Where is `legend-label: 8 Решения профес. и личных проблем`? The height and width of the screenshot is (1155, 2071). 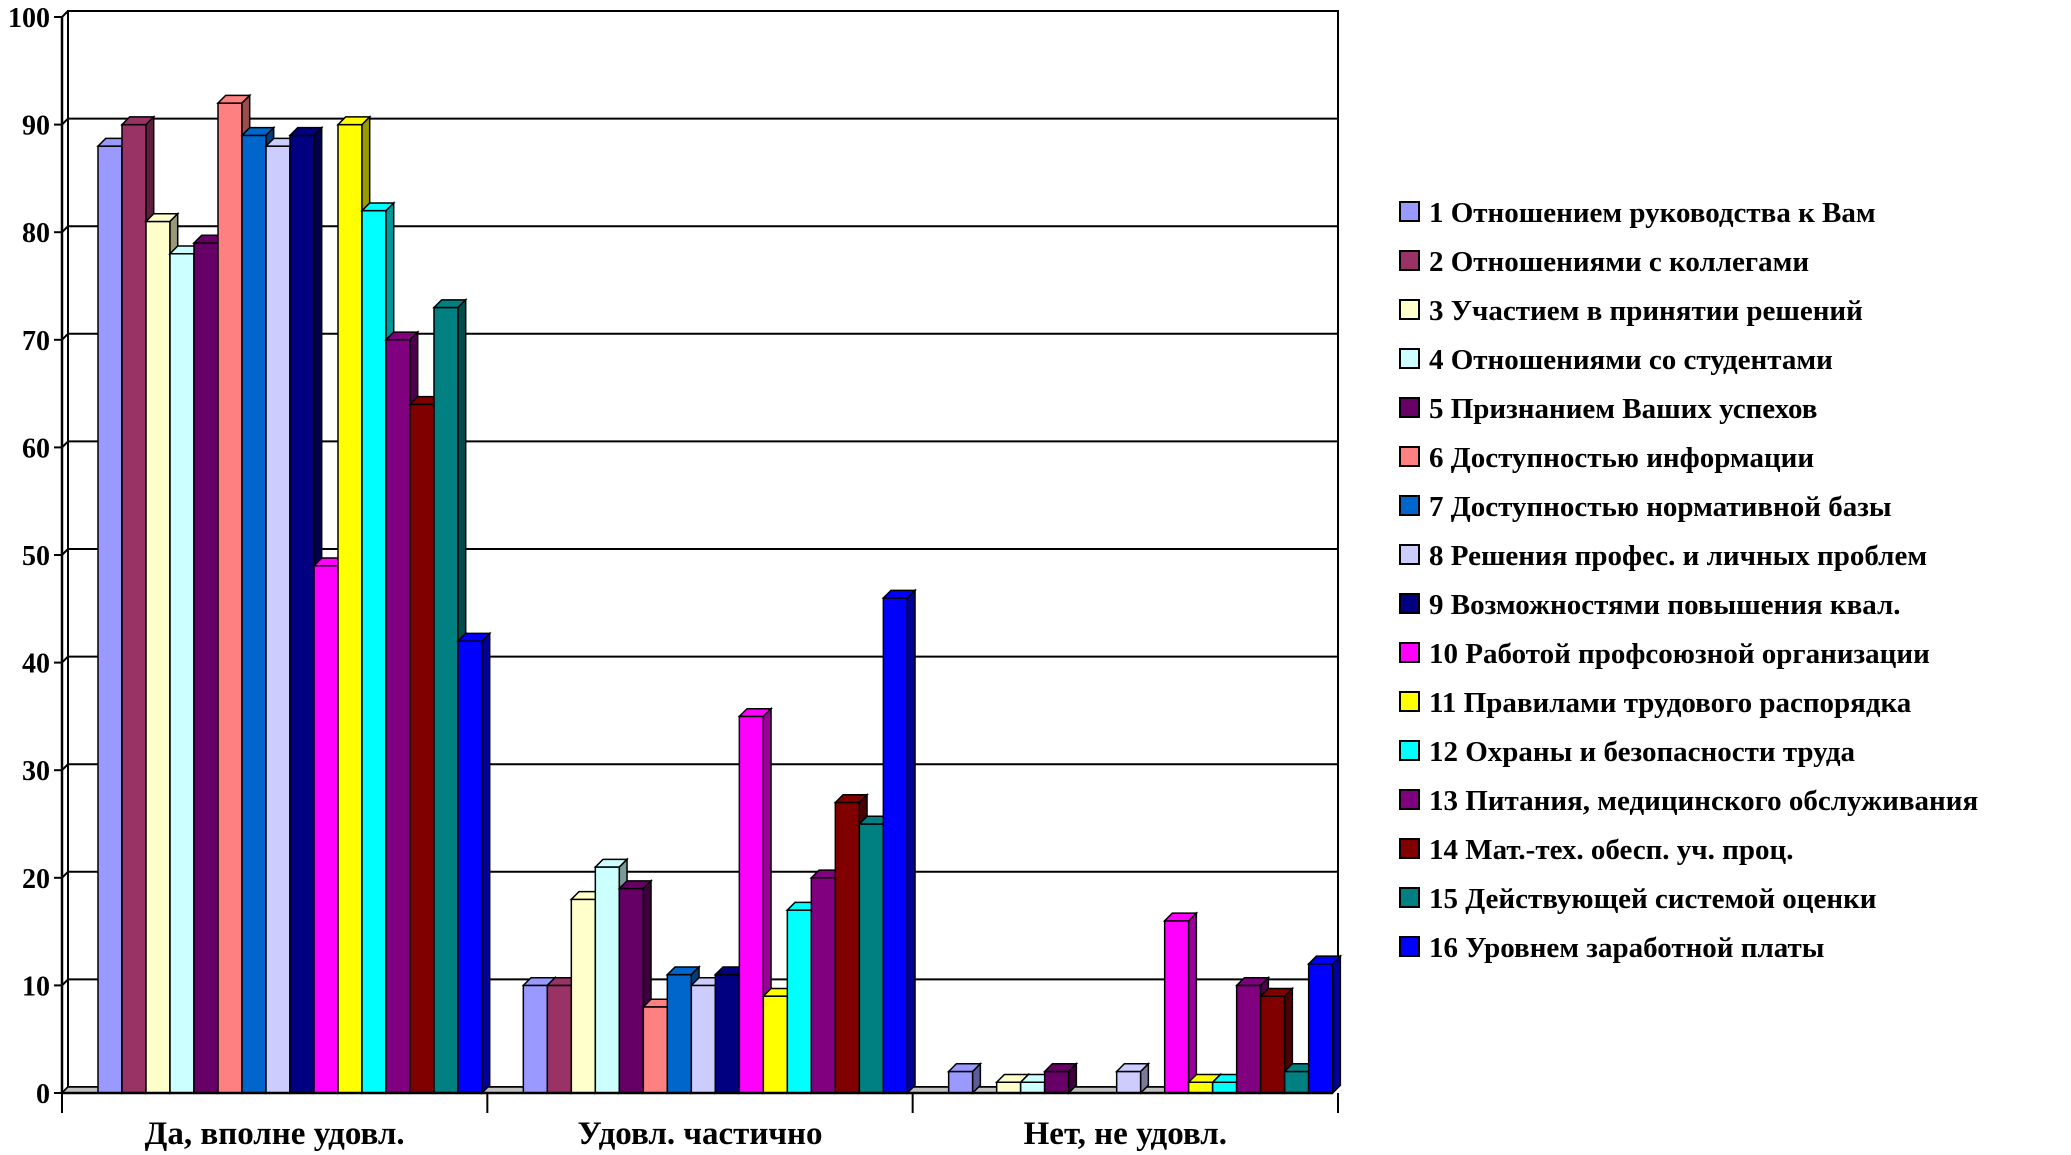
legend-label: 8 Решения профес. и личных проблем is located at coordinates (1678, 556).